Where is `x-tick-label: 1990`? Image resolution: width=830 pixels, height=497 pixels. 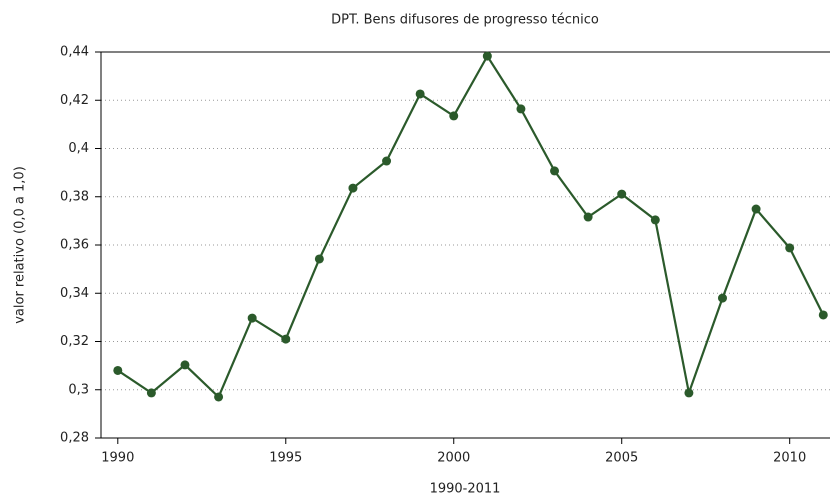
x-tick-label: 1990 is located at coordinates (117, 458).